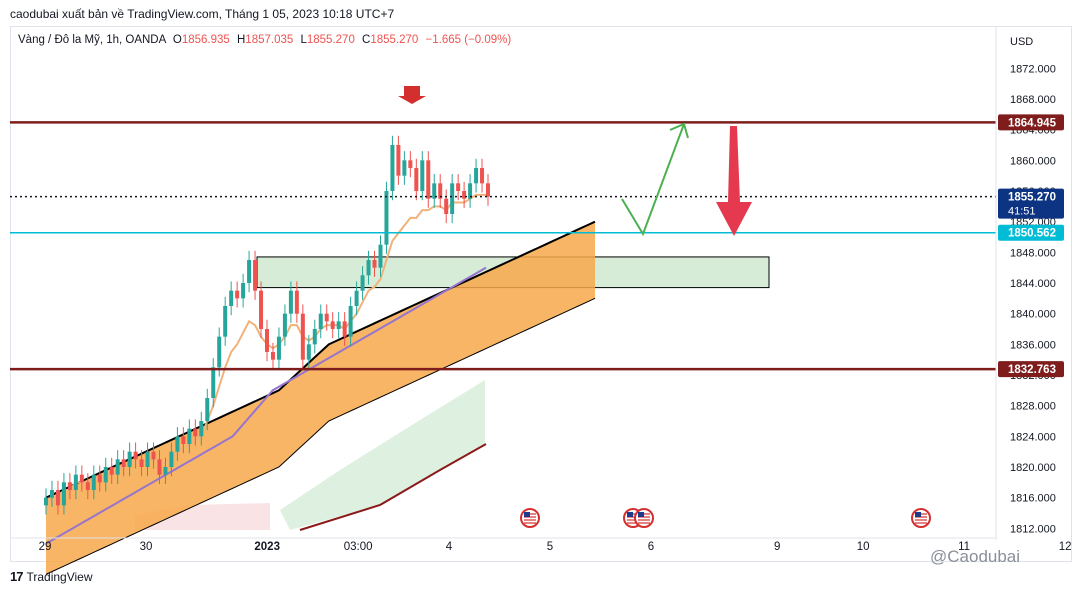  What do you see at coordinates (1031, 122) in the screenshot?
I see `resistance-price-badge-bg` at bounding box center [1031, 122].